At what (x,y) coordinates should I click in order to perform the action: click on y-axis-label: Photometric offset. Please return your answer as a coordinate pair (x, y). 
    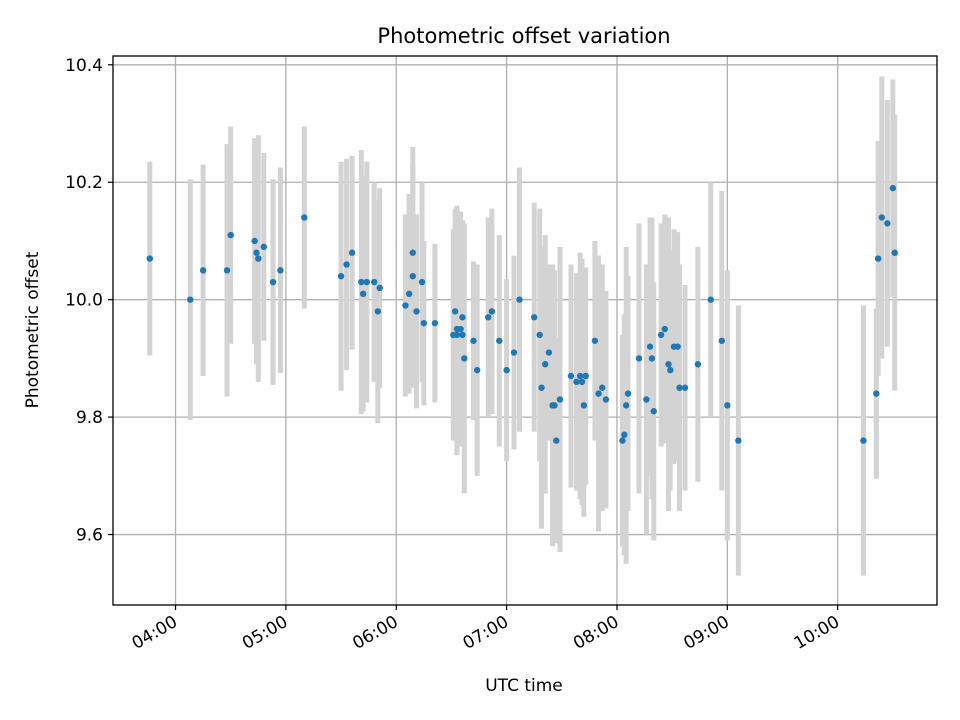
    Looking at the image, I should click on (33, 329).